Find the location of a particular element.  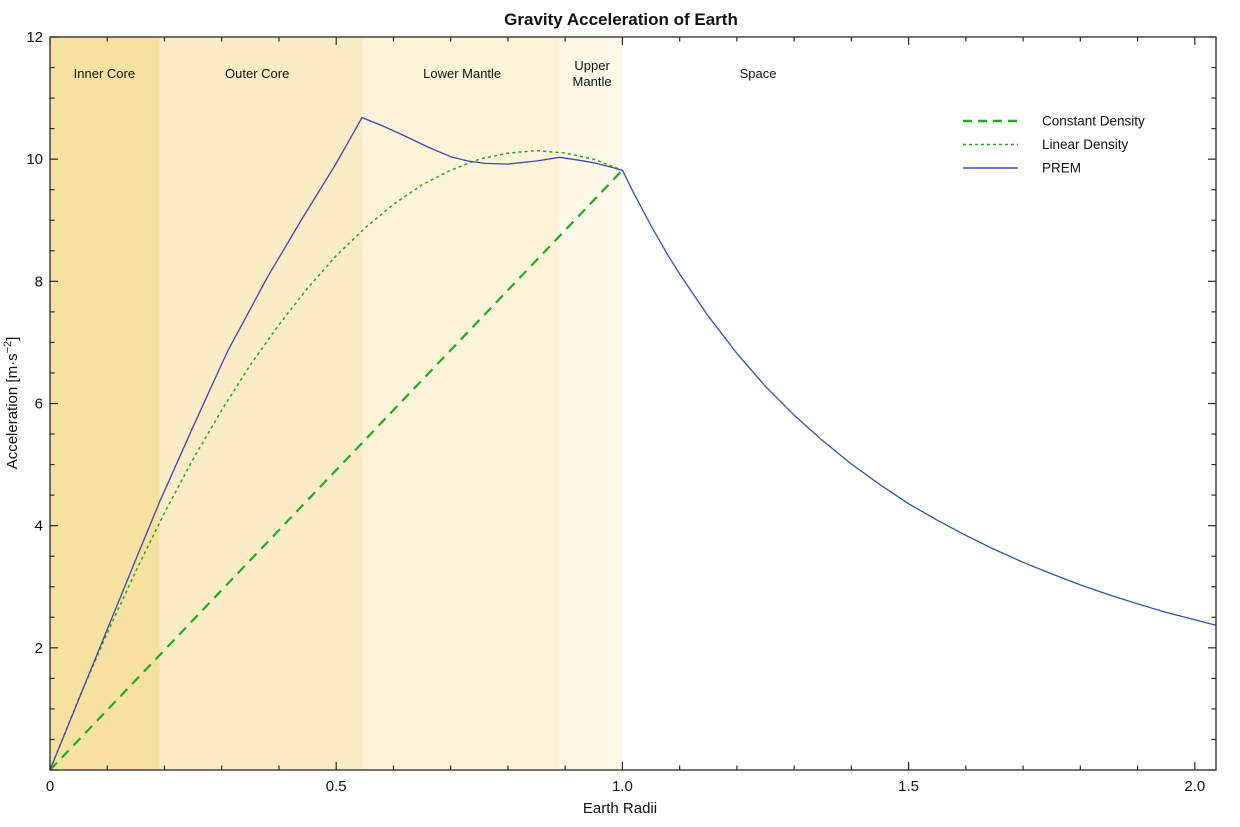

y-axis-label-base: Acceleration [m·s is located at coordinates (12, 411).